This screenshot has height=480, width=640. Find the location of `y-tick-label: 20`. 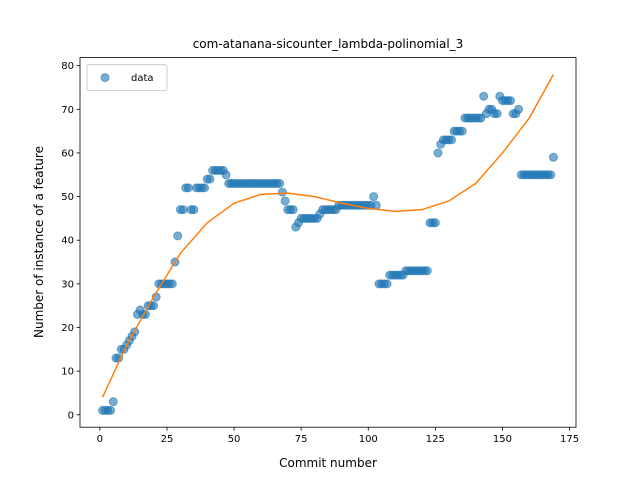

y-tick-label: 20 is located at coordinates (67, 328).